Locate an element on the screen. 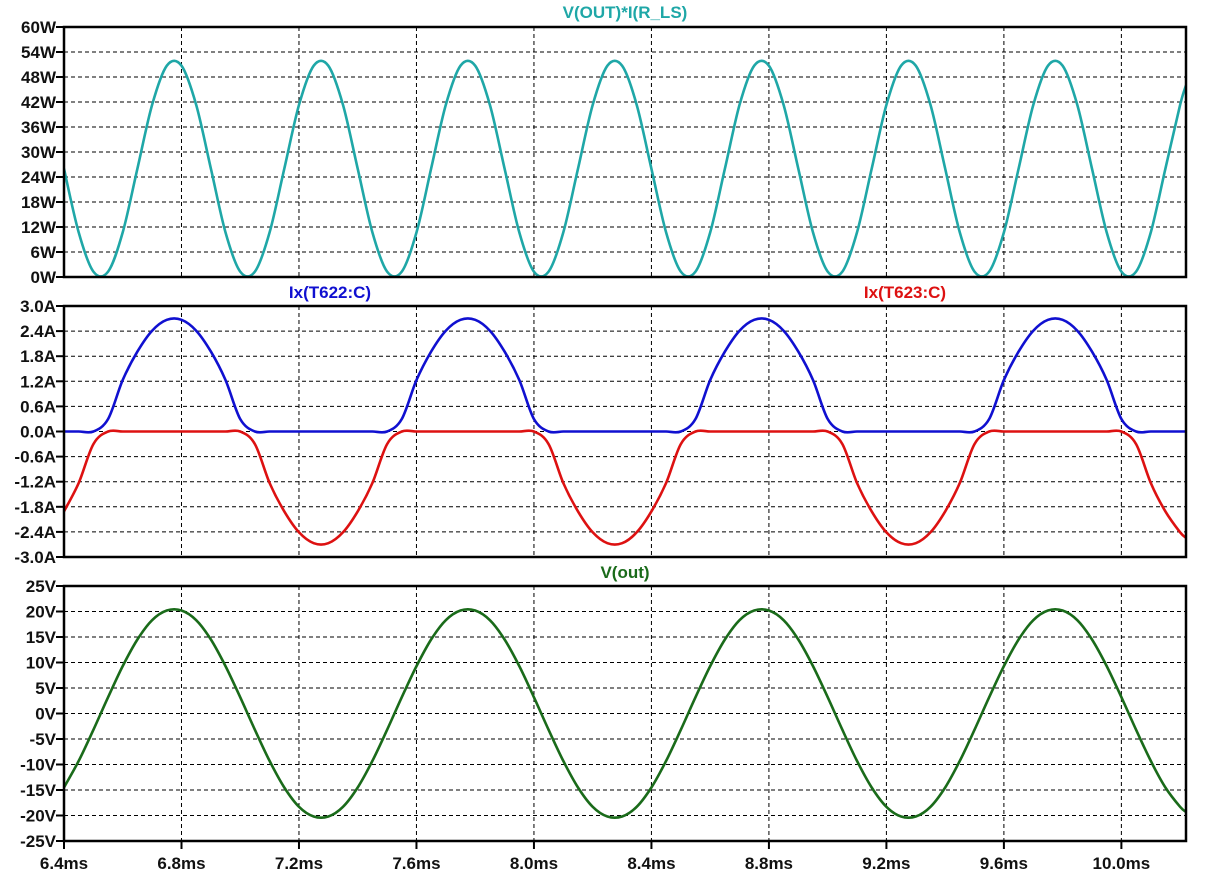  x-tick-label: 7.2ms is located at coordinates (299, 863).